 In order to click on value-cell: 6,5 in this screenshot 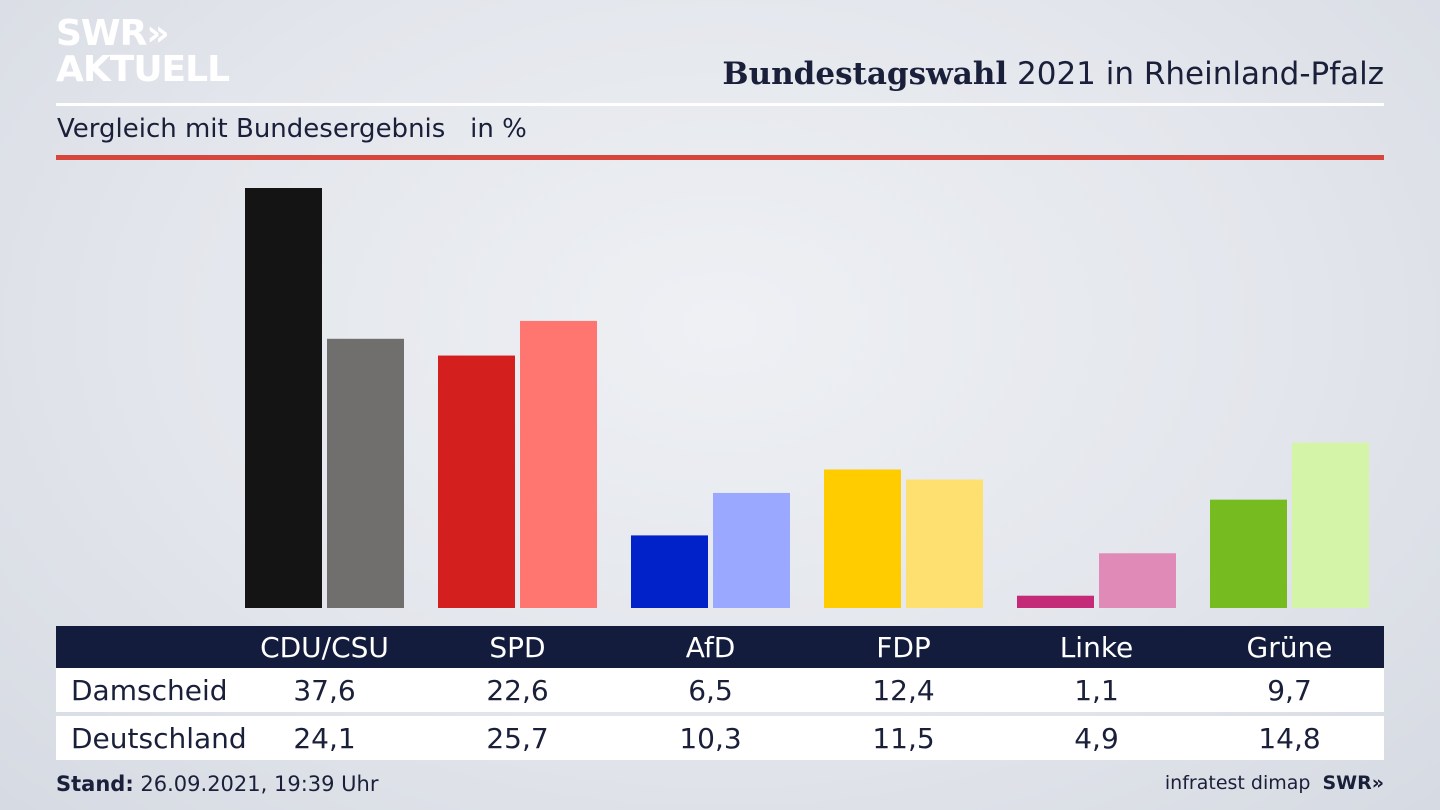, I will do `click(710, 690)`.